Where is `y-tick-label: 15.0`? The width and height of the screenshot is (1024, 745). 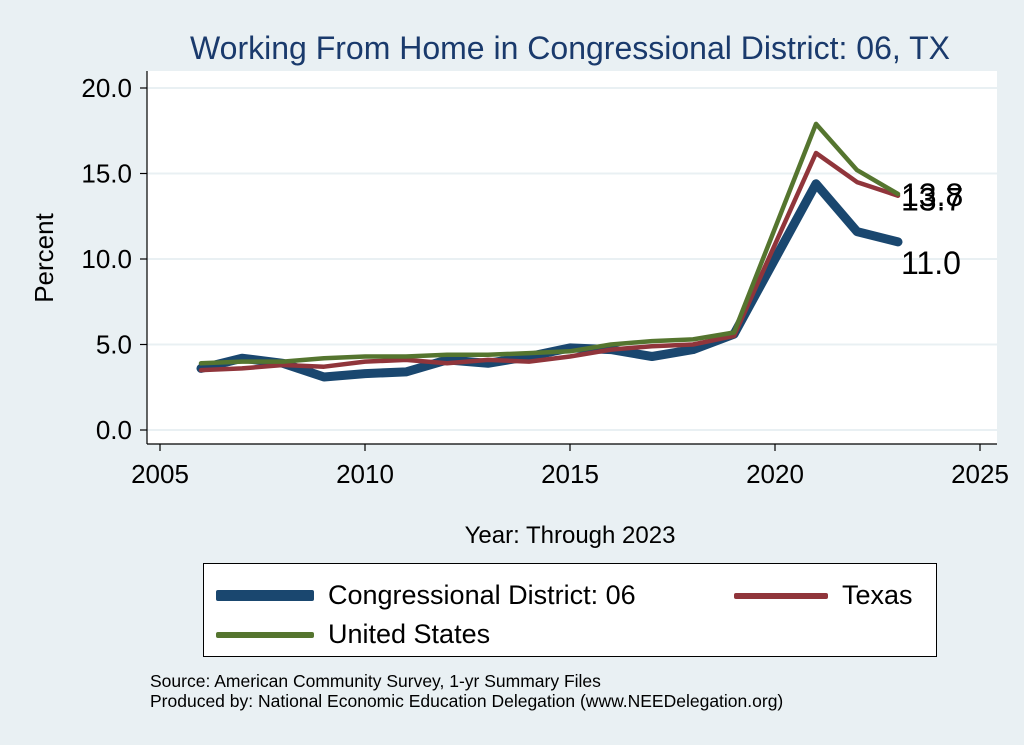
y-tick-label: 15.0 is located at coordinates (106, 174).